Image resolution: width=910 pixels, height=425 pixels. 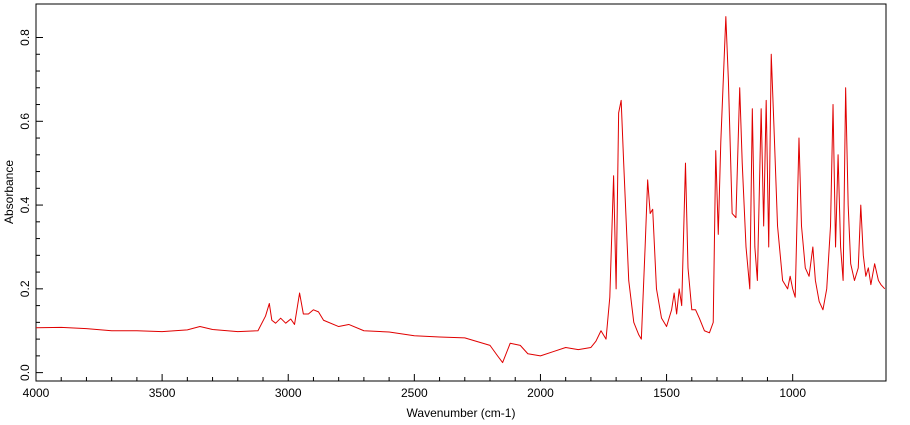 What do you see at coordinates (25, 372) in the screenshot?
I see `y-tick-label: 0.0` at bounding box center [25, 372].